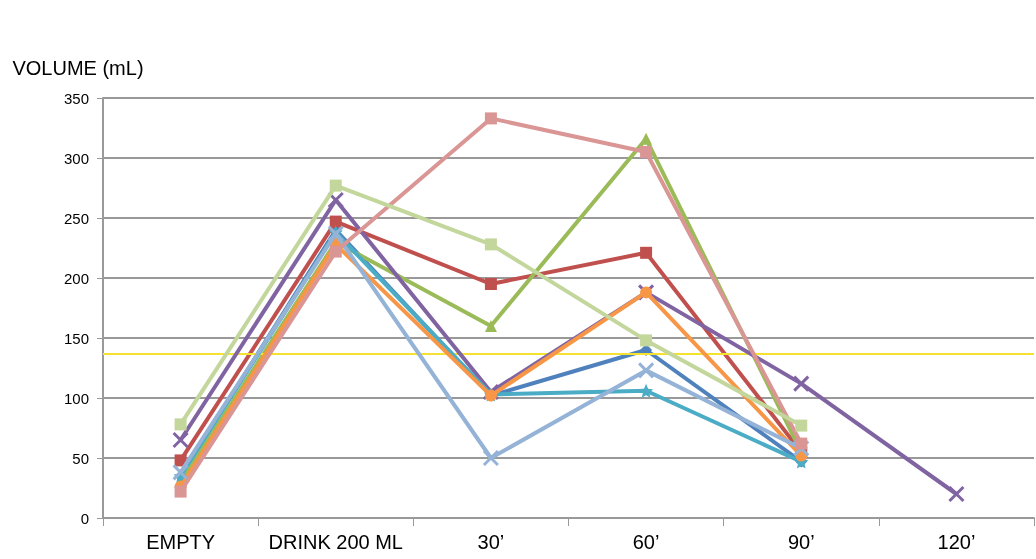  What do you see at coordinates (78, 68) in the screenshot?
I see `y-axis-title: VOLUME (mL)` at bounding box center [78, 68].